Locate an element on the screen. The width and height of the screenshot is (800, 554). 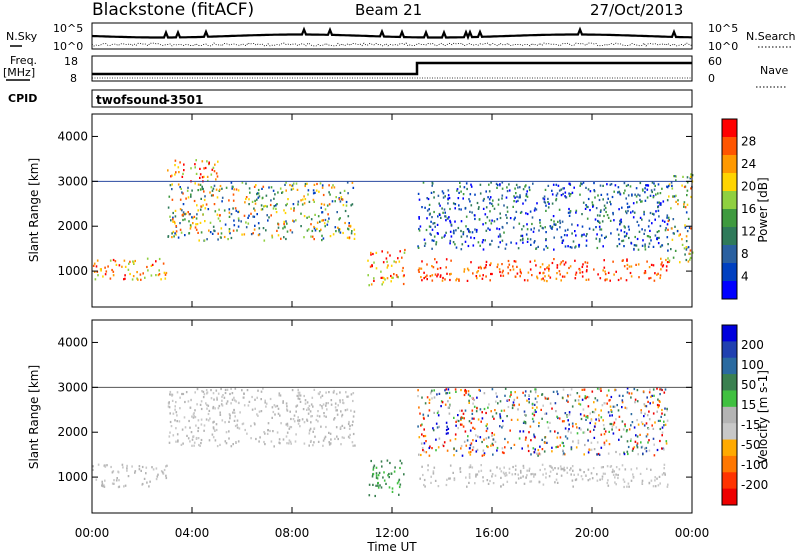
x-tick-label: 20:00 is located at coordinates (592, 533).